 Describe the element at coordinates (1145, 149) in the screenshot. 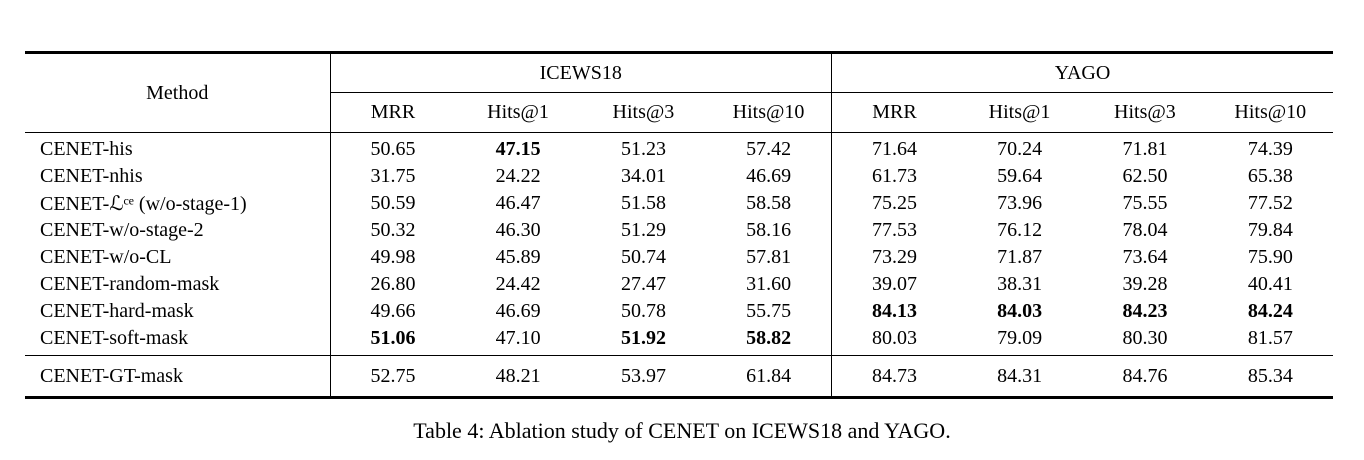

I see `metric-cell: 71.81` at that location.